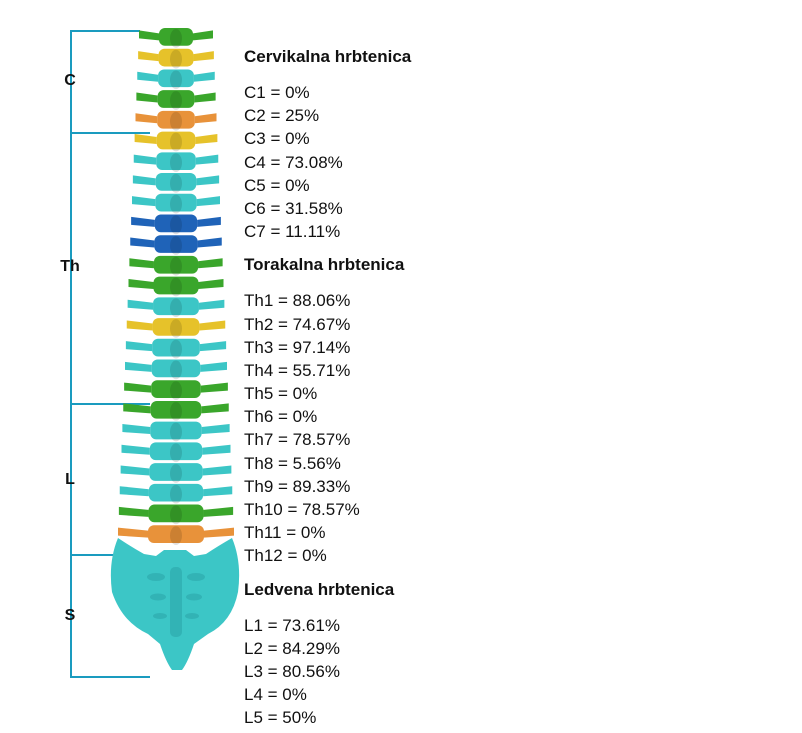 The height and width of the screenshot is (733, 802). Describe the element at coordinates (302, 509) in the screenshot. I see `list-item: Th10 = 78.57%` at that location.